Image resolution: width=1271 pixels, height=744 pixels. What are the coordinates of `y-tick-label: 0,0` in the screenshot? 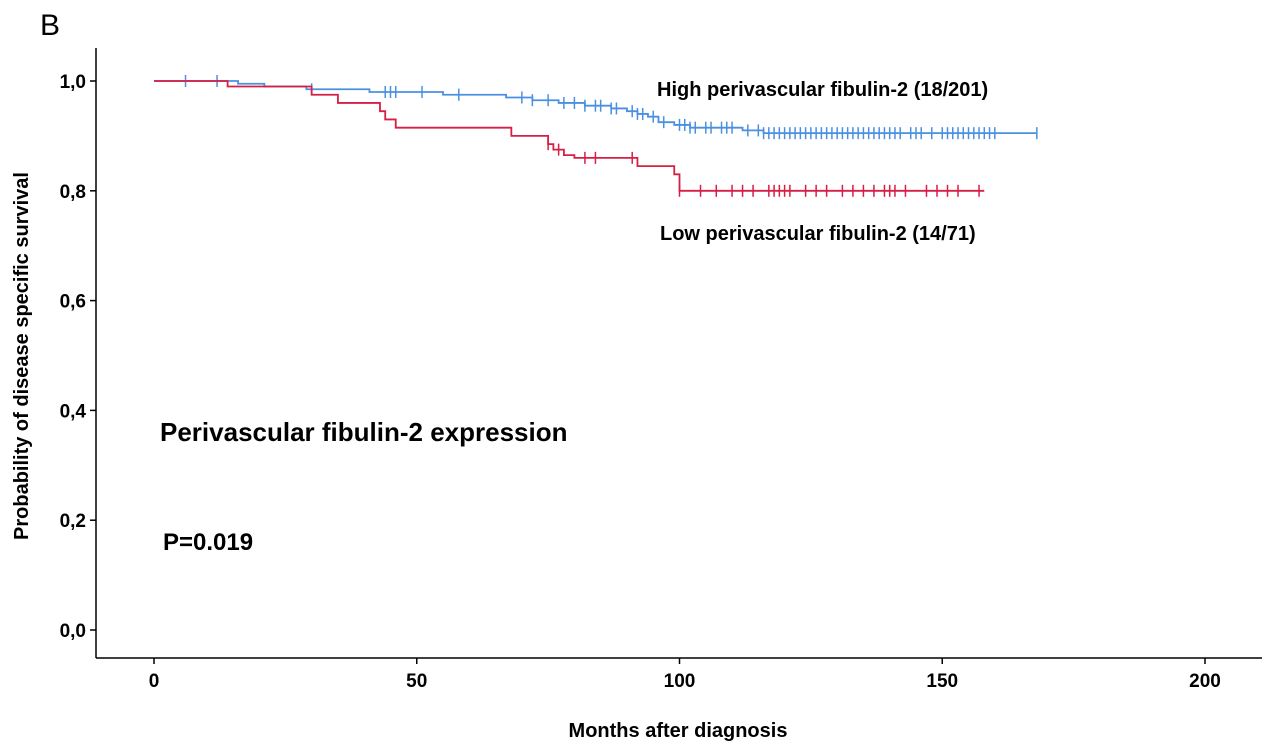 It's located at (73, 631).